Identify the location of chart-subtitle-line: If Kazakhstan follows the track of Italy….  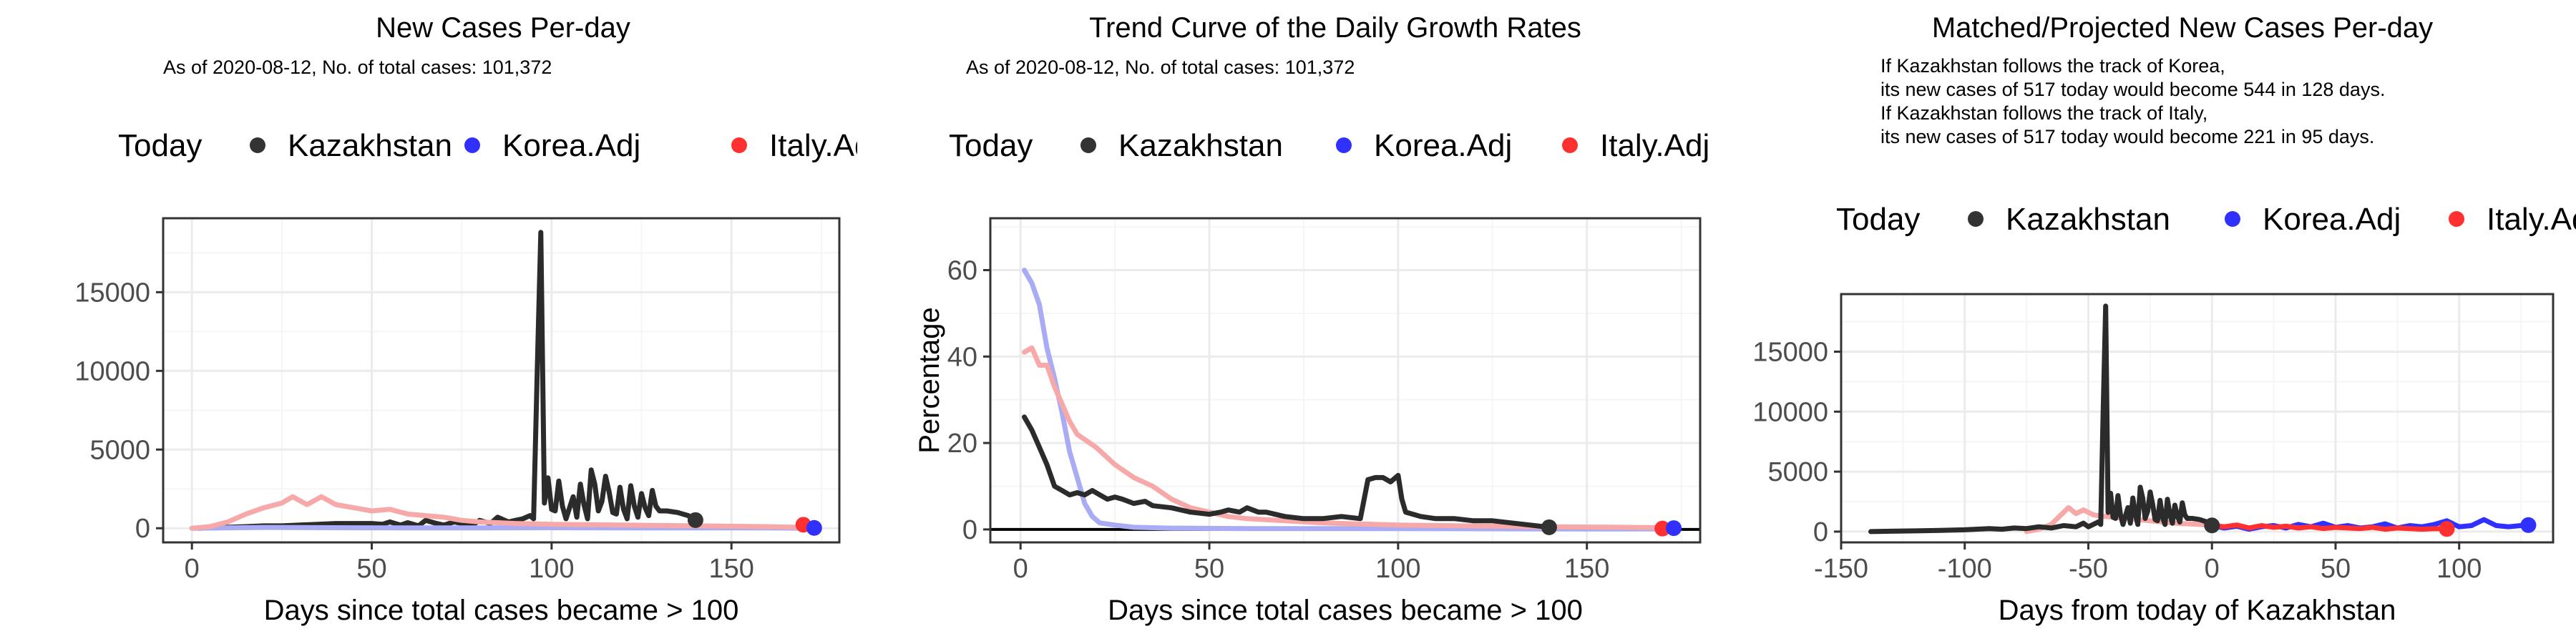
(2043, 113).